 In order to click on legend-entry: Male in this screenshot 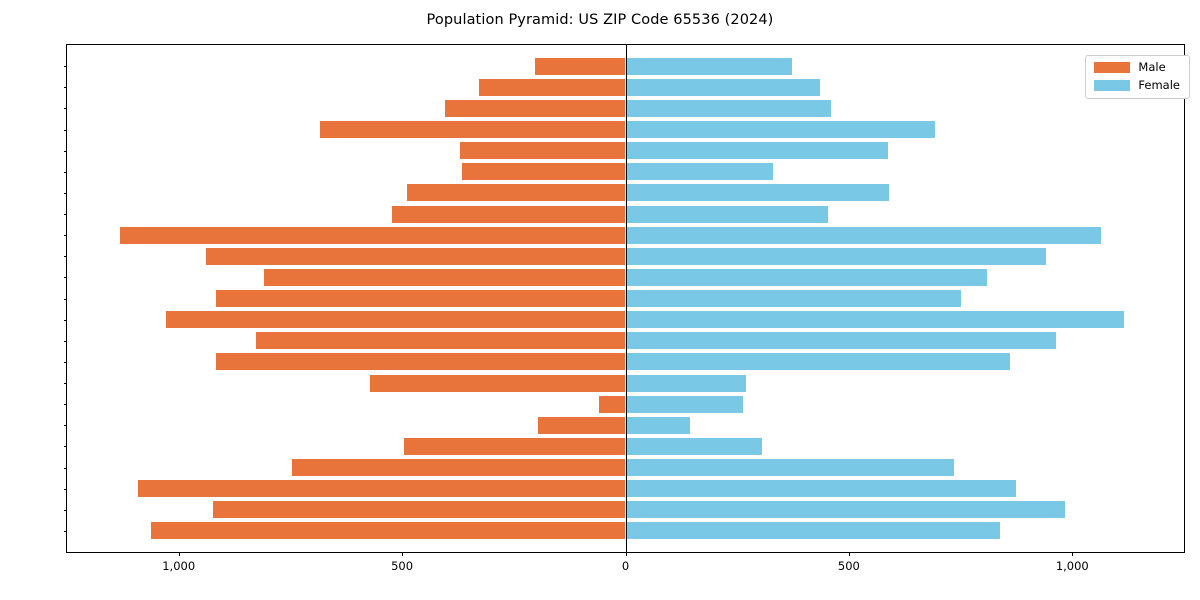, I will do `click(1137, 67)`.